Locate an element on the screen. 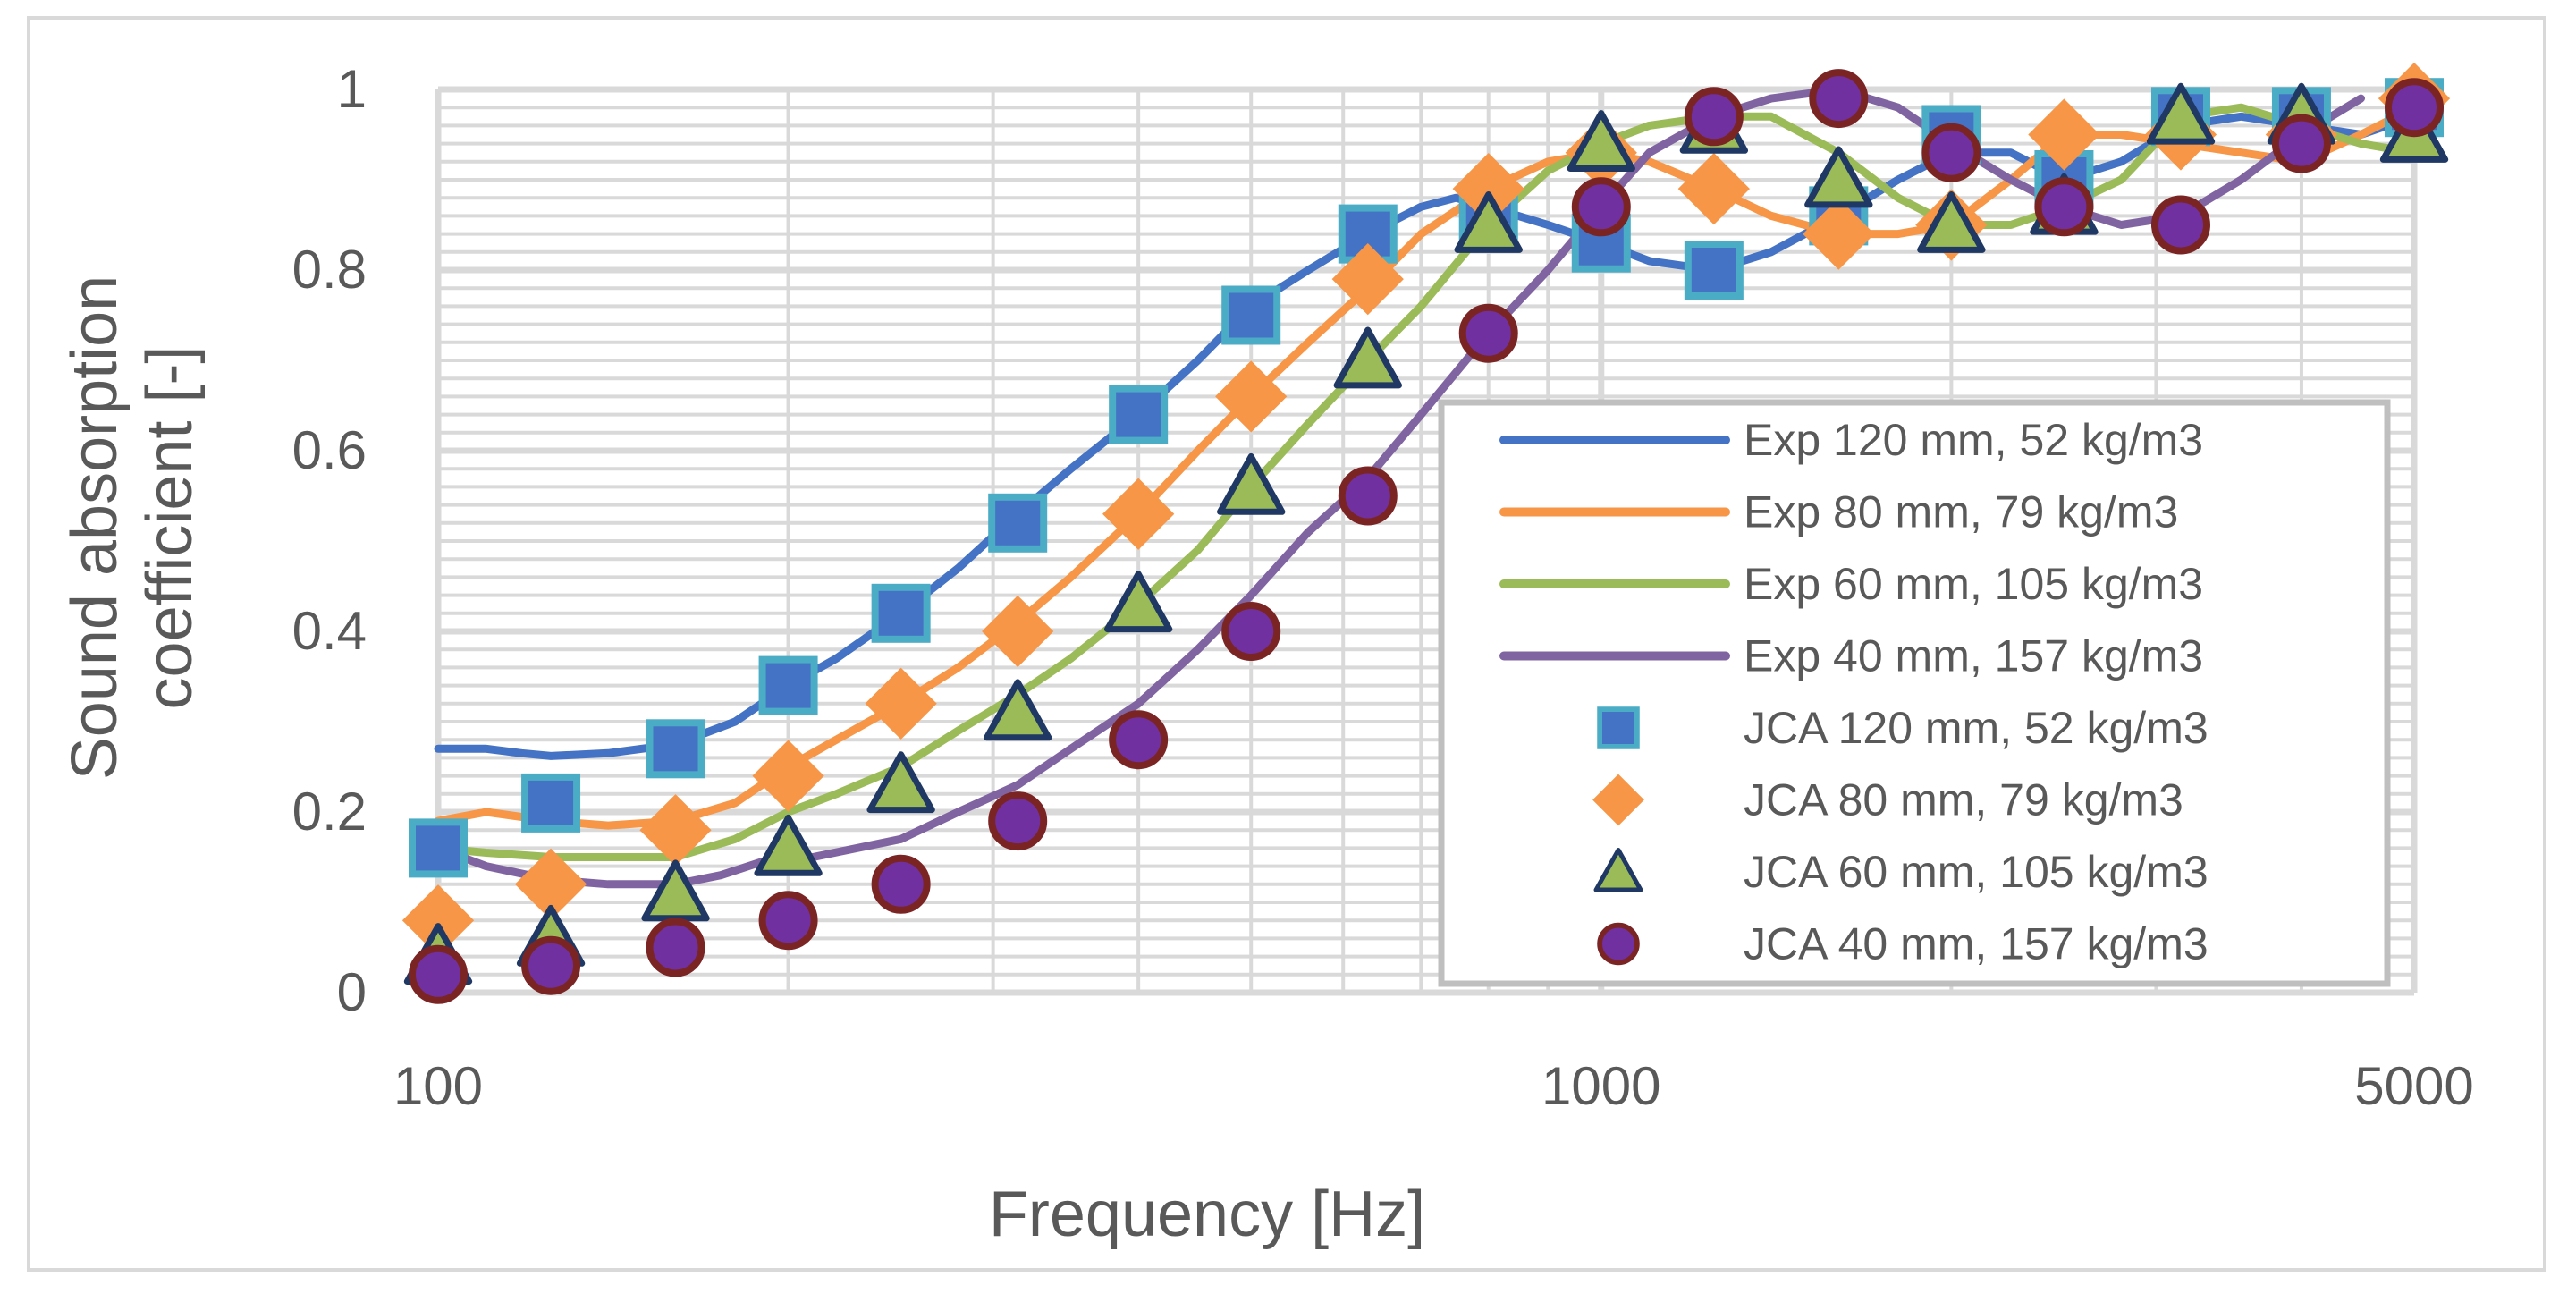 This screenshot has width=2576, height=1294. y-tick-label: 0 is located at coordinates (352, 992).